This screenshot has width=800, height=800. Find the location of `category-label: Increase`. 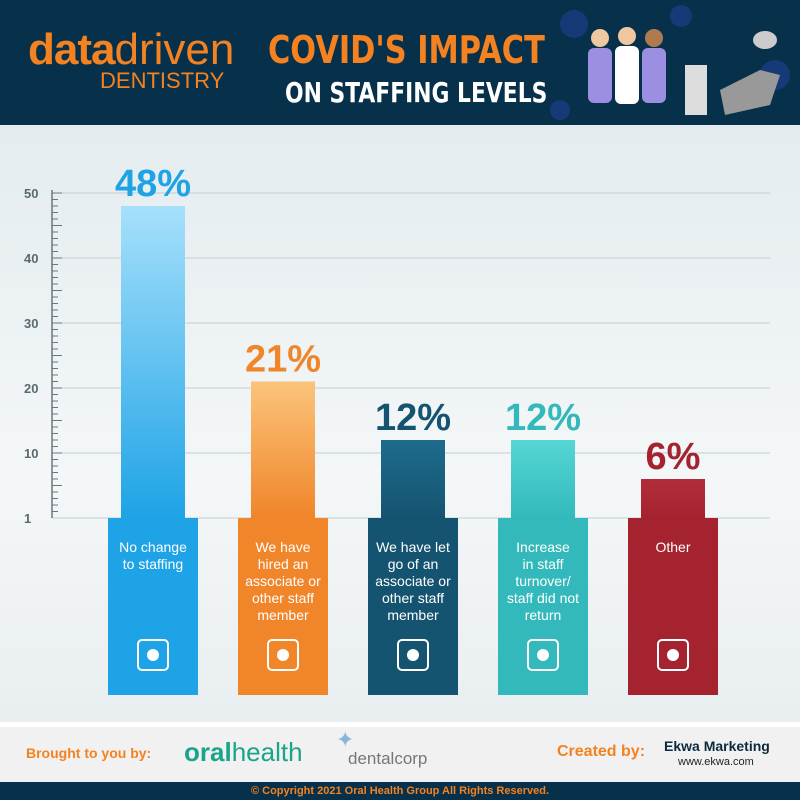

category-label: Increase is located at coordinates (543, 547).